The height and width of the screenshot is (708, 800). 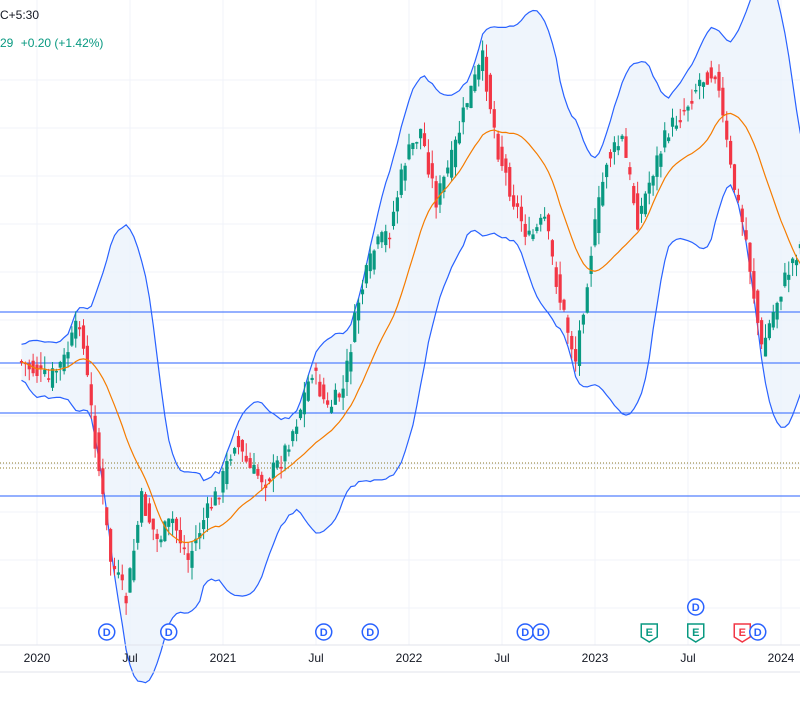 I want to click on earnings-marker-label: E, so click(x=649, y=633).